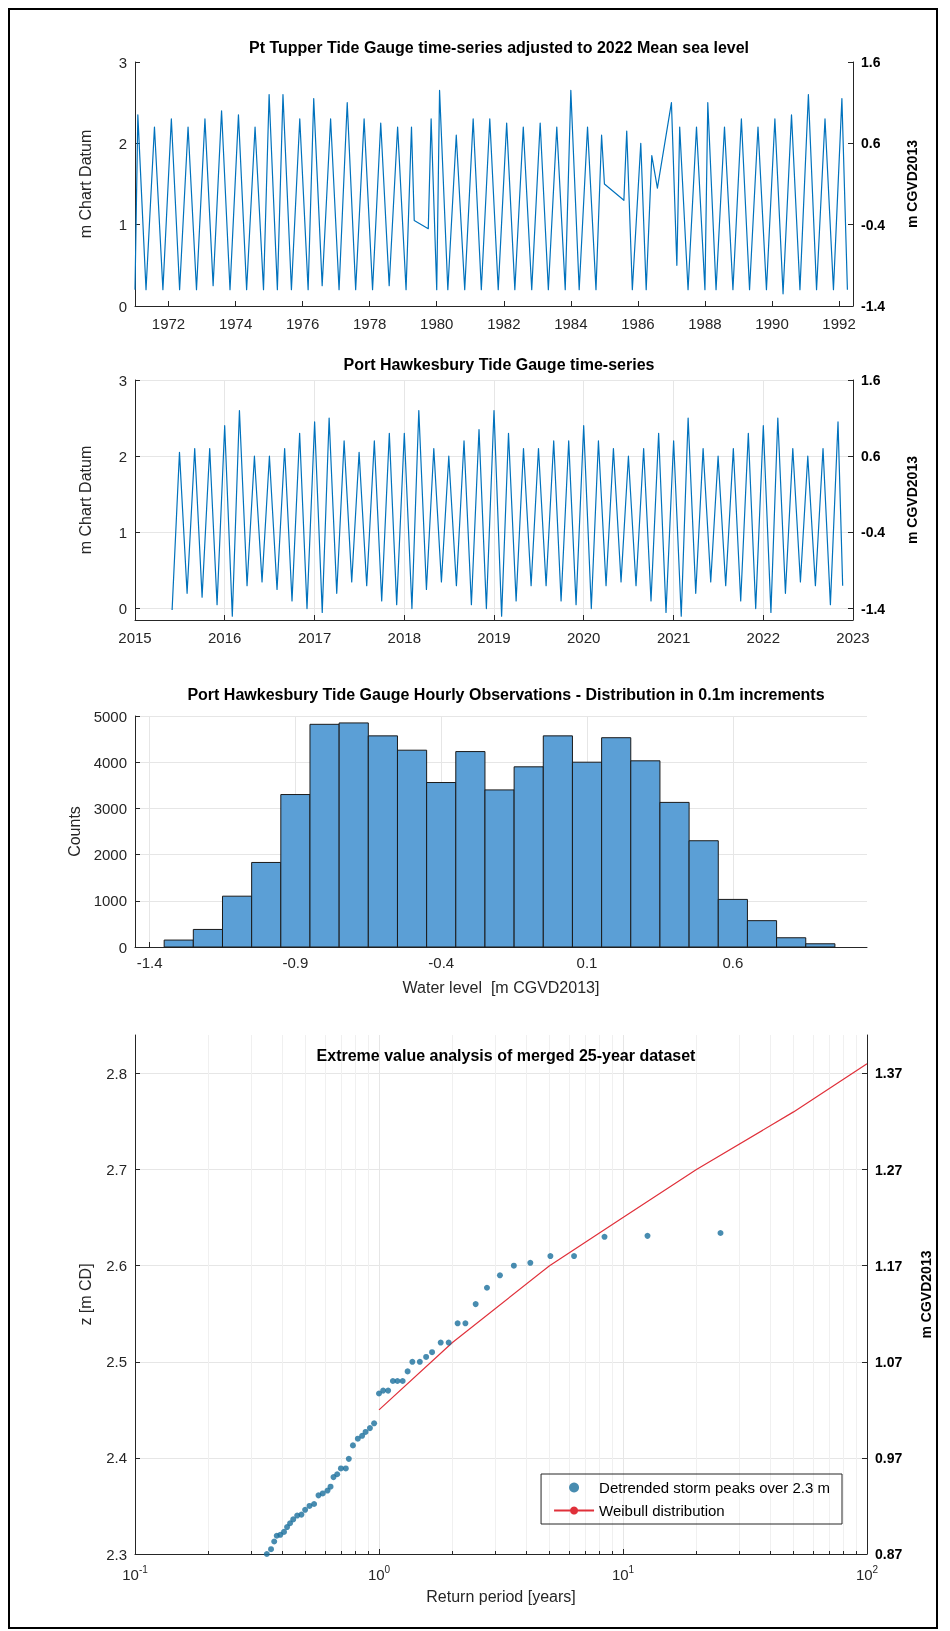  Describe the element at coordinates (116, 1458) in the screenshot. I see `y-tick-label: 2.4` at that location.